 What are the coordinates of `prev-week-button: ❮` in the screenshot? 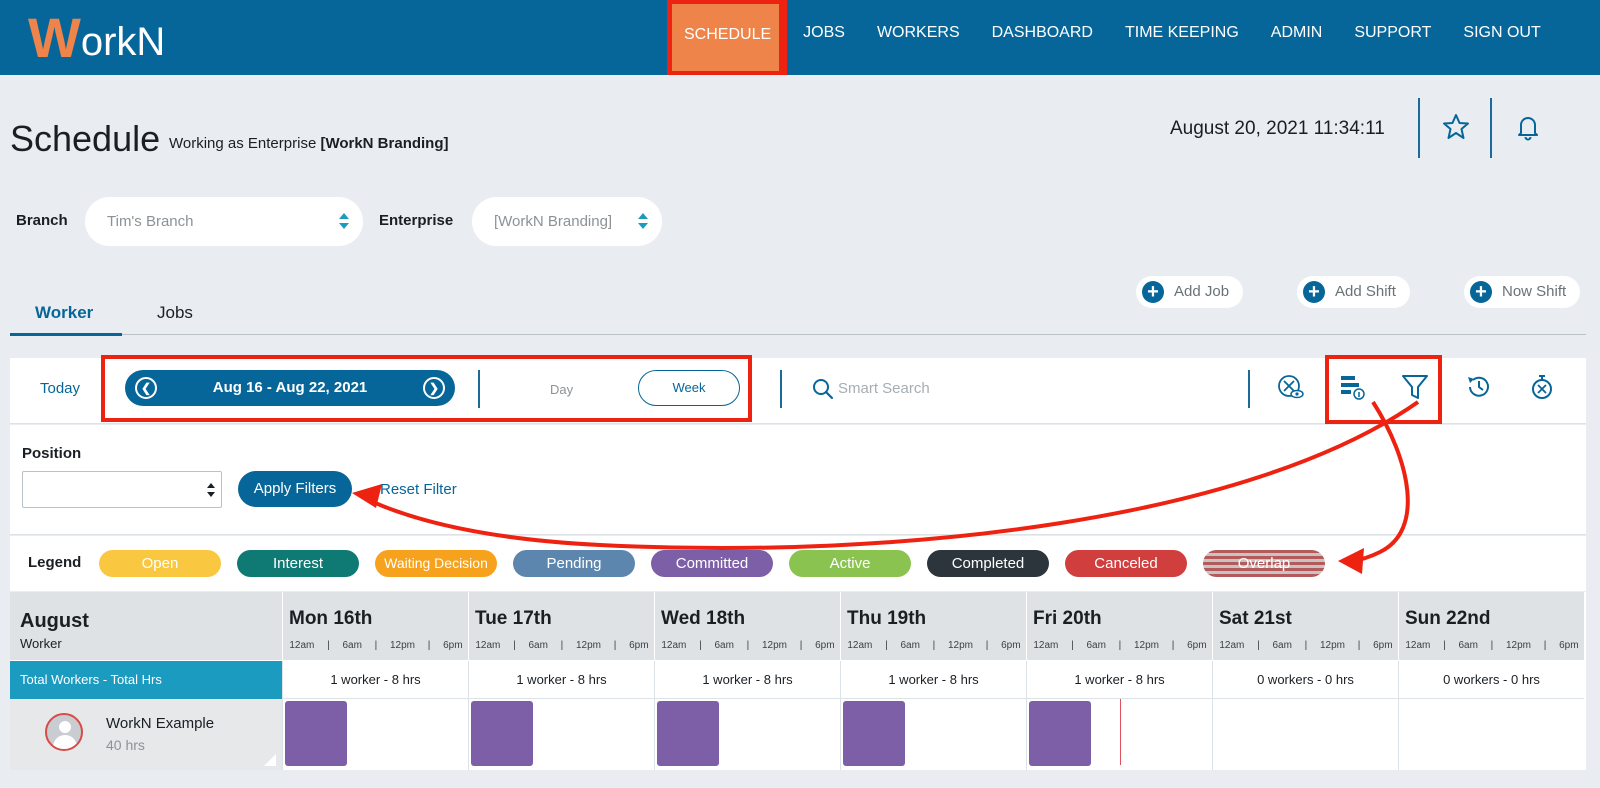 It's located at (146, 388).